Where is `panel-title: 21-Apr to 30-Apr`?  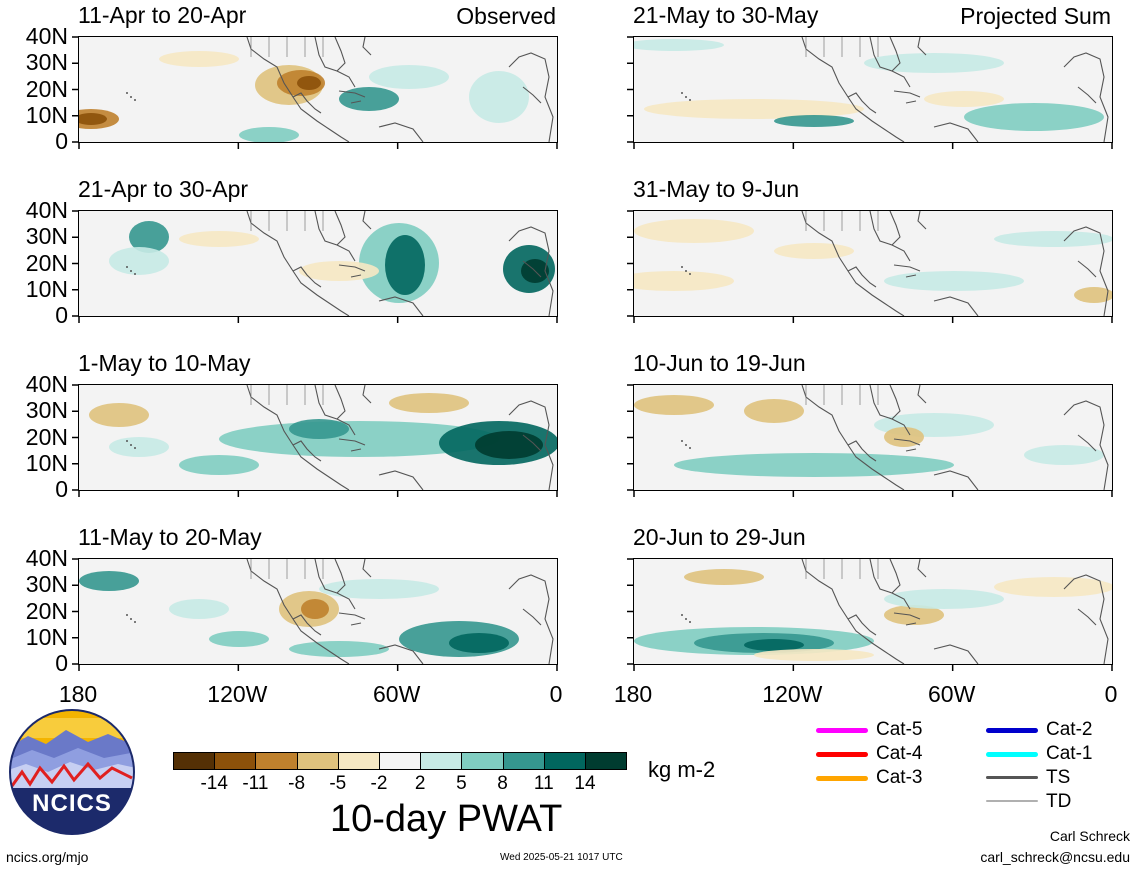
panel-title: 21-Apr to 30-Apr is located at coordinates (163, 189).